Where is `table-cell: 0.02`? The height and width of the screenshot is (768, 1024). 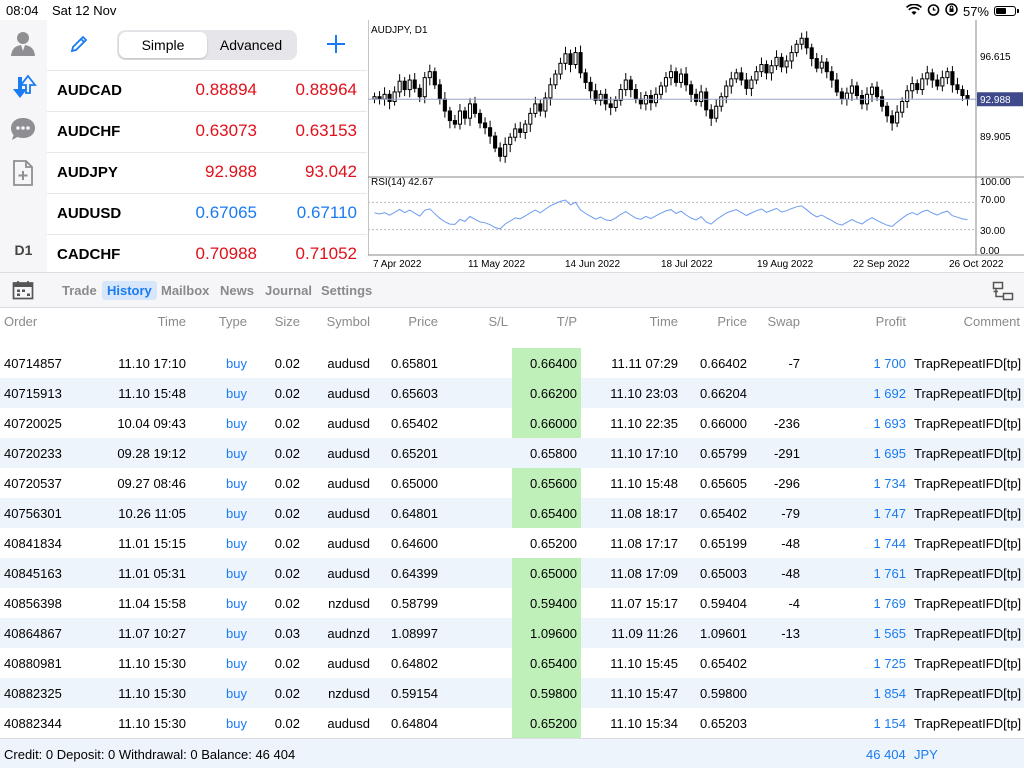 table-cell: 0.02 is located at coordinates (287, 693).